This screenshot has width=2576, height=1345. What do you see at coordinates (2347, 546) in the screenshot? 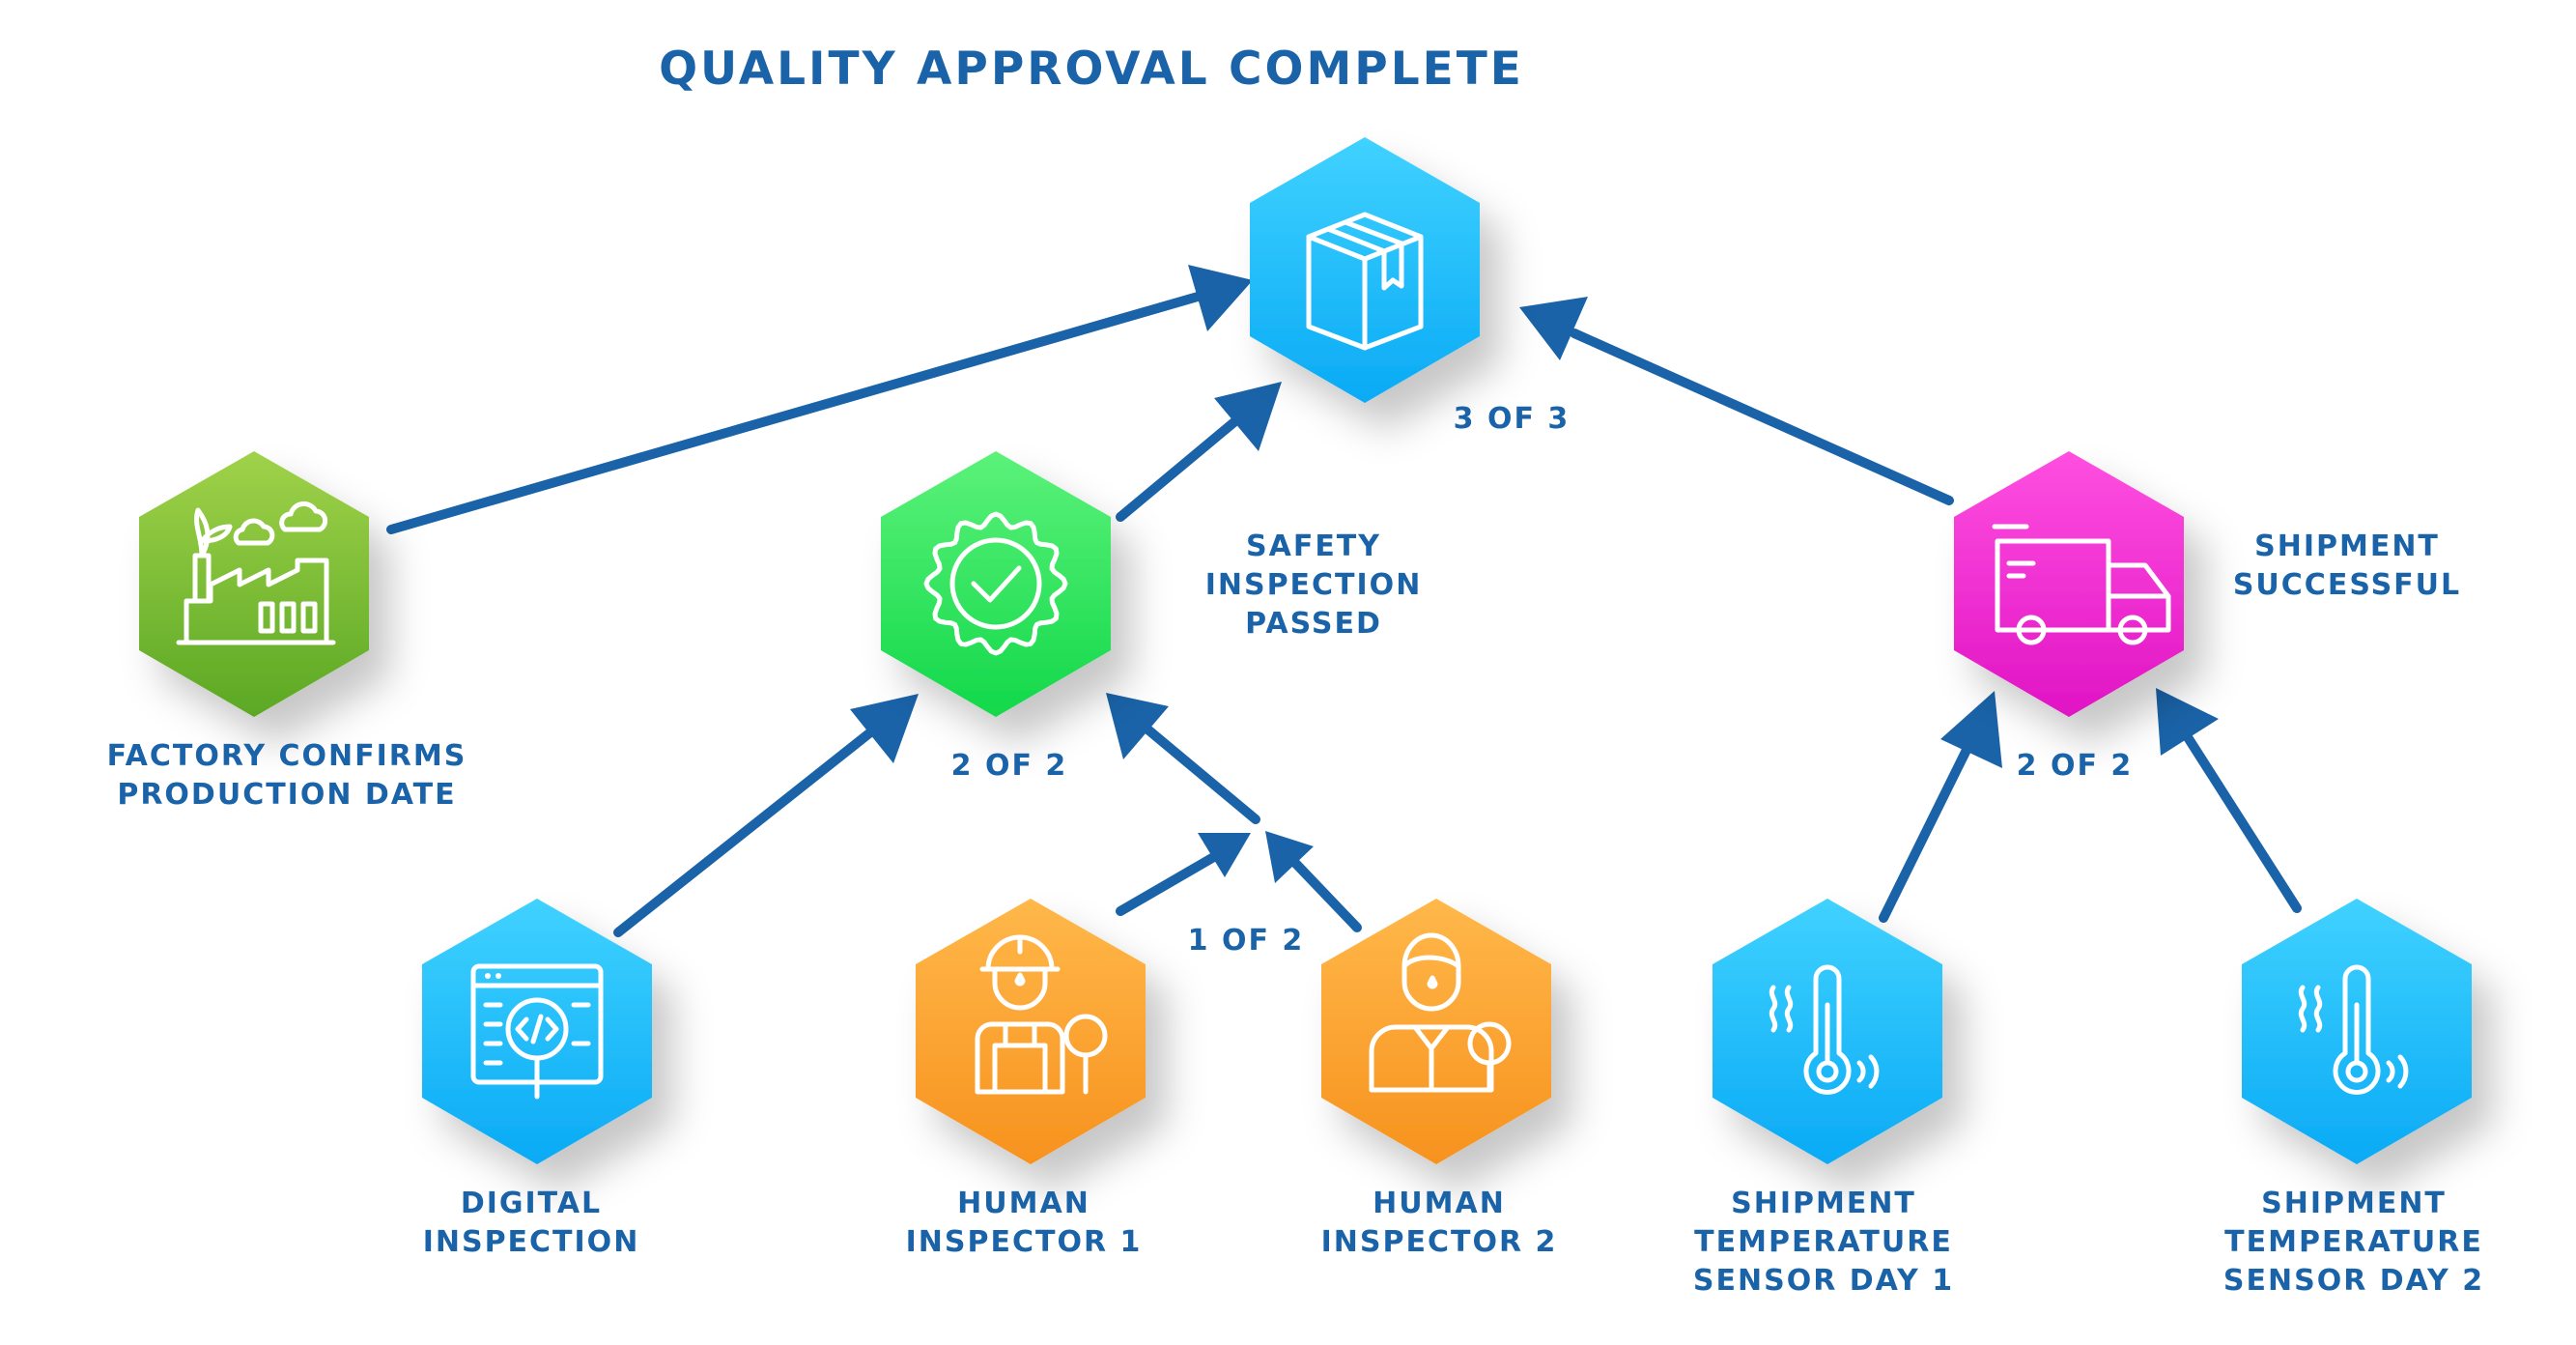
I see `shipment-label-line1: SHIPMENT` at bounding box center [2347, 546].